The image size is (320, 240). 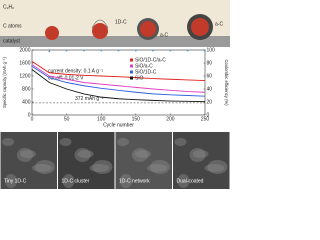 I want to click on x-tick-label: 150, so click(x=136, y=119).